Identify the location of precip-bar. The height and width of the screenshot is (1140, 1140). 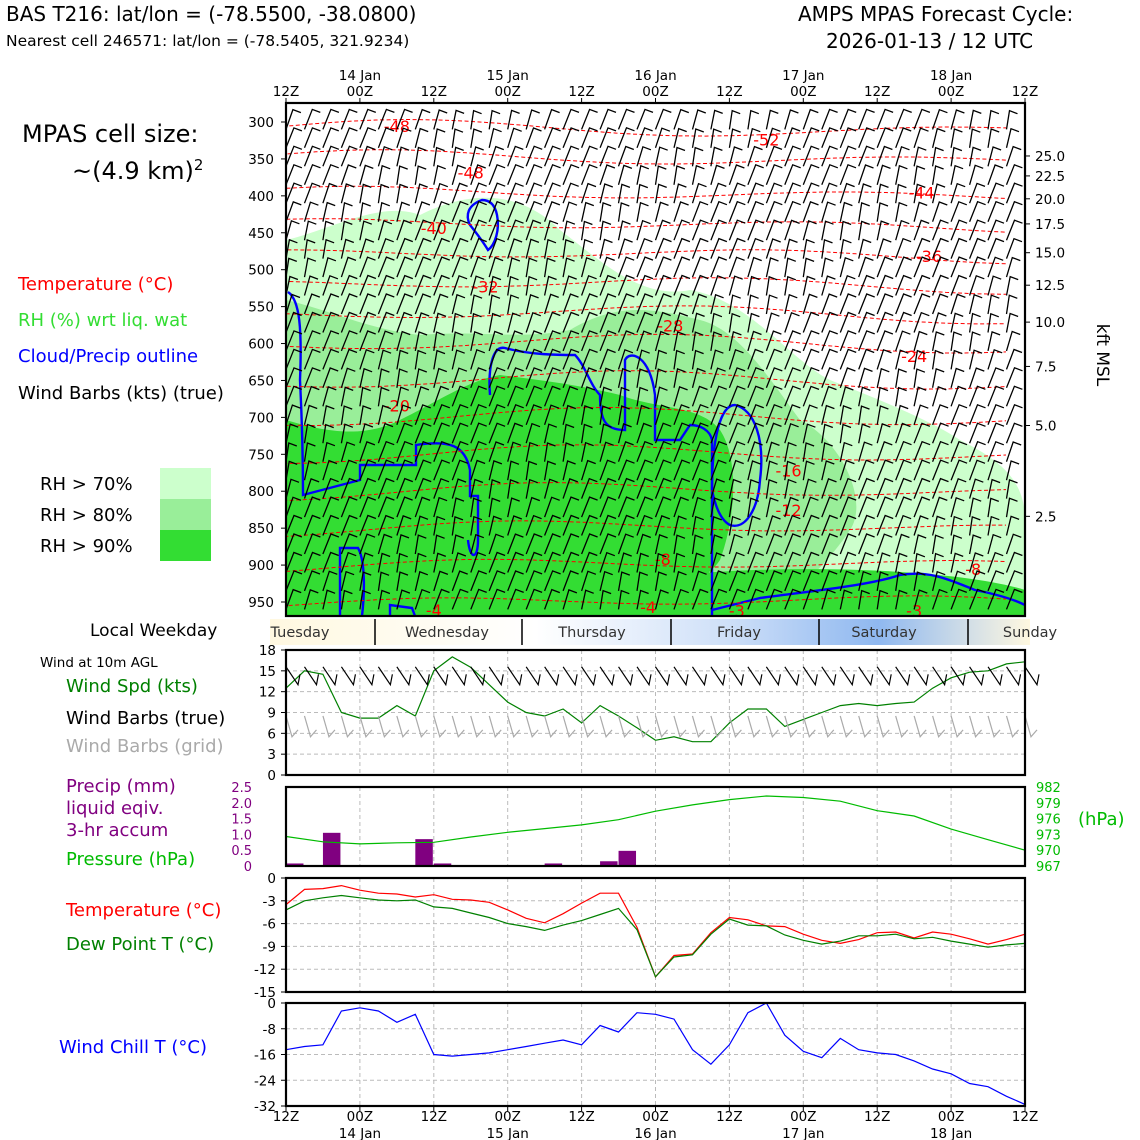
(609, 863).